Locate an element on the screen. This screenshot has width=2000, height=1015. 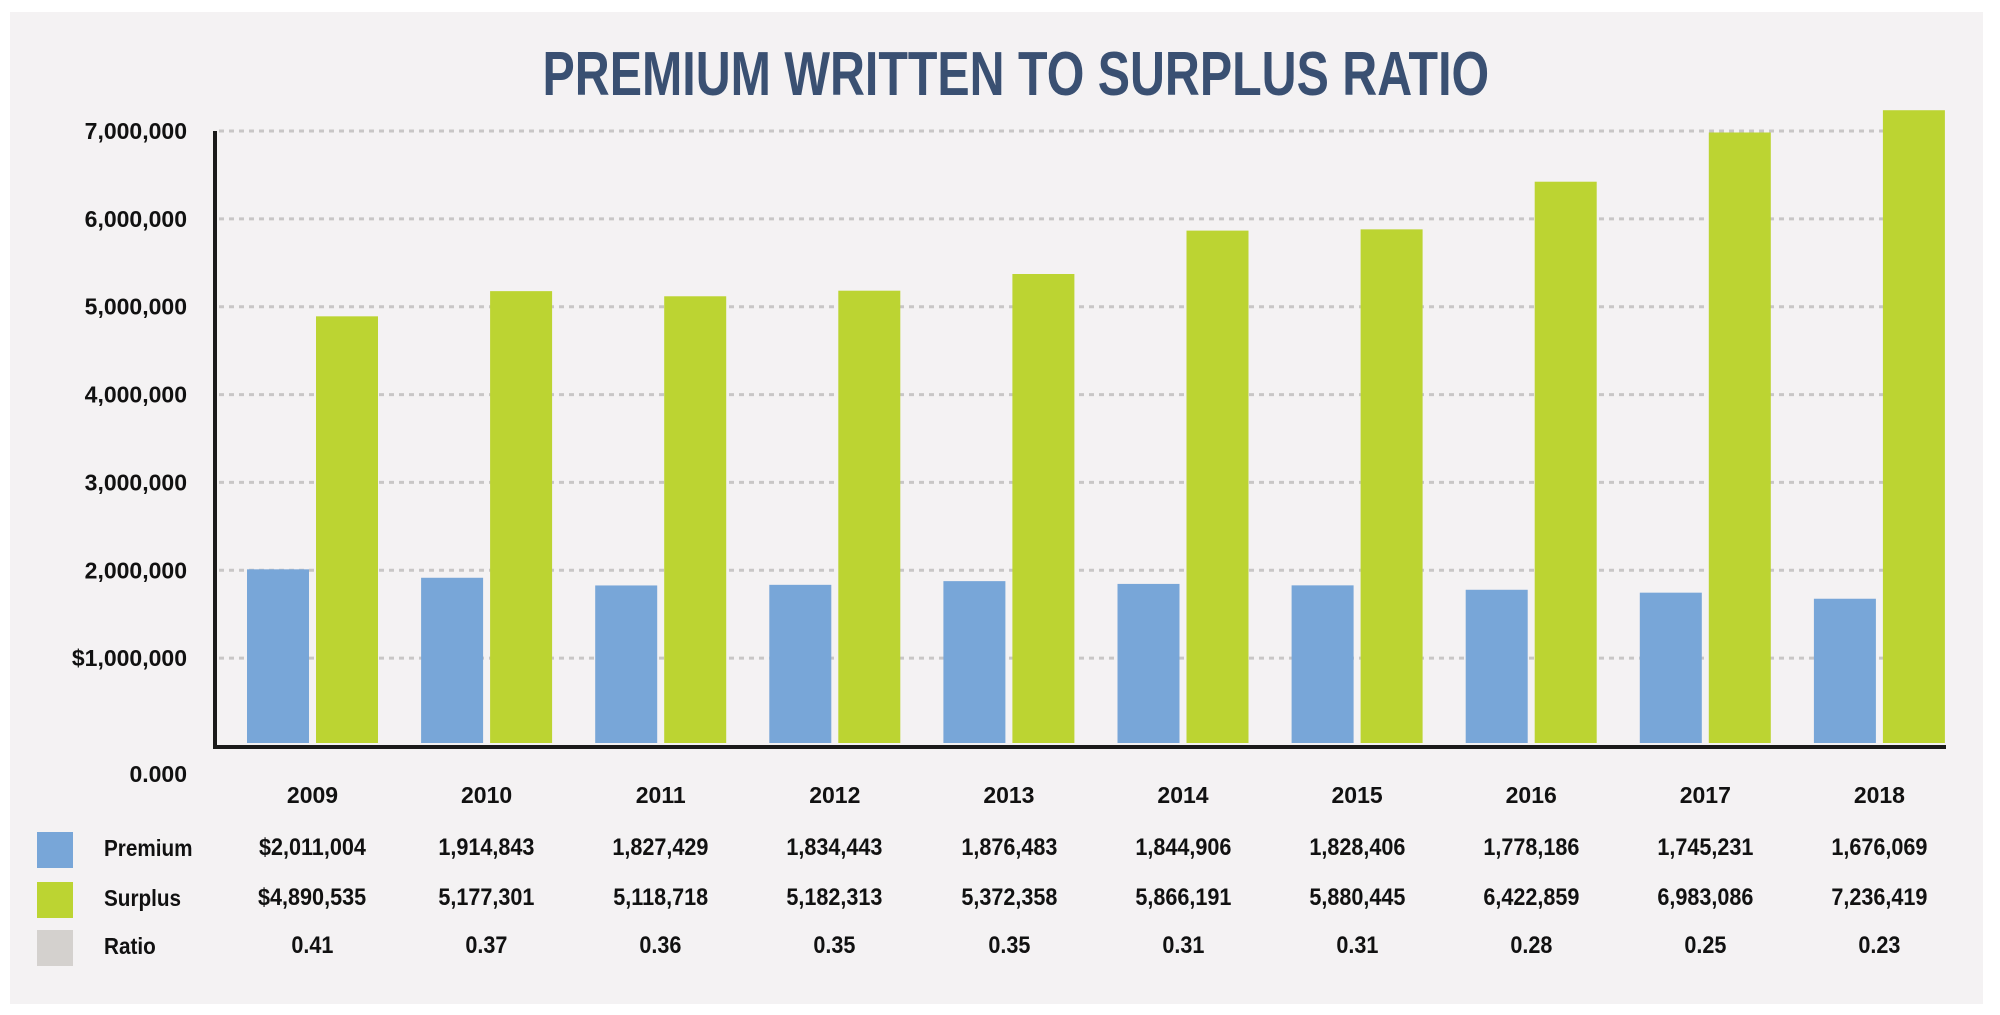
table-cell-premium: 1,827,429 is located at coordinates (660, 847).